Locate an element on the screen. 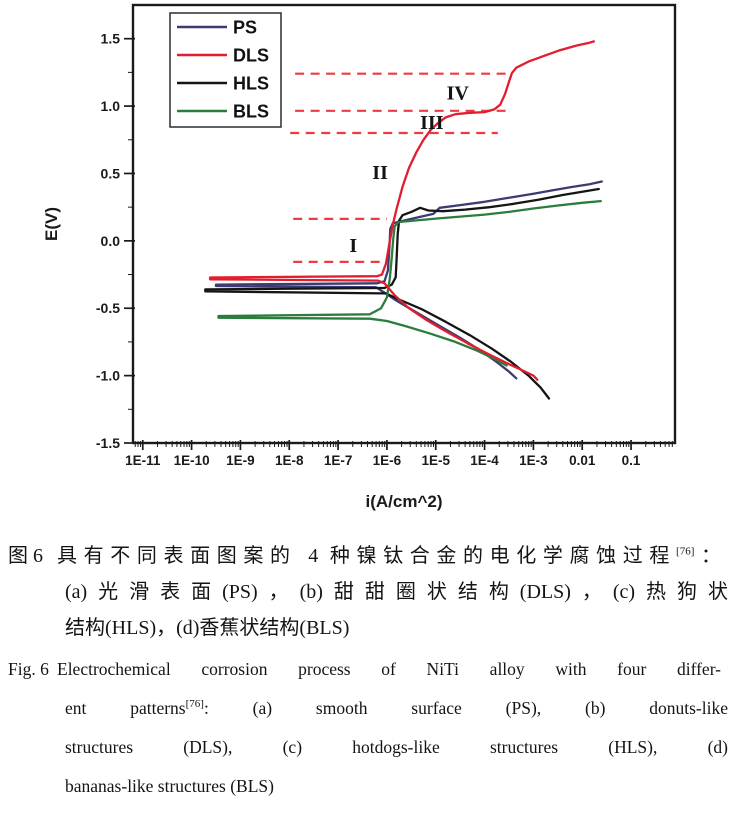 The image size is (733, 818). x-tick-label: 1E-5 is located at coordinates (435, 460).